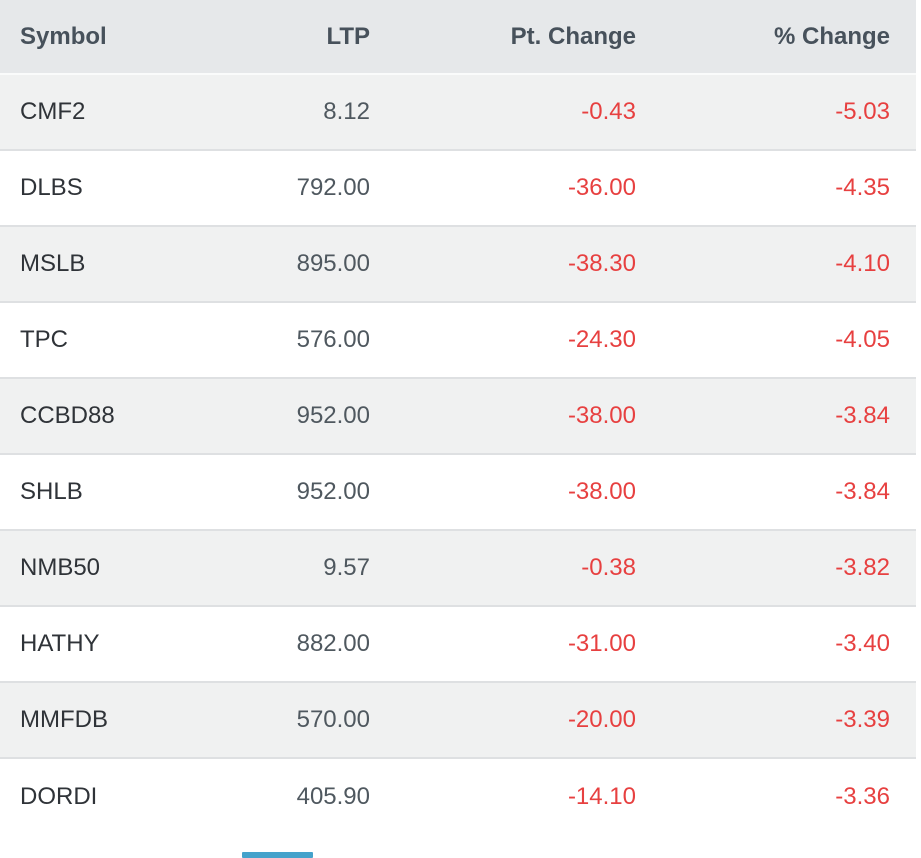 Image resolution: width=921 pixels, height=858 pixels. What do you see at coordinates (776, 37) in the screenshot?
I see `column-header-pct-change: % Change` at bounding box center [776, 37].